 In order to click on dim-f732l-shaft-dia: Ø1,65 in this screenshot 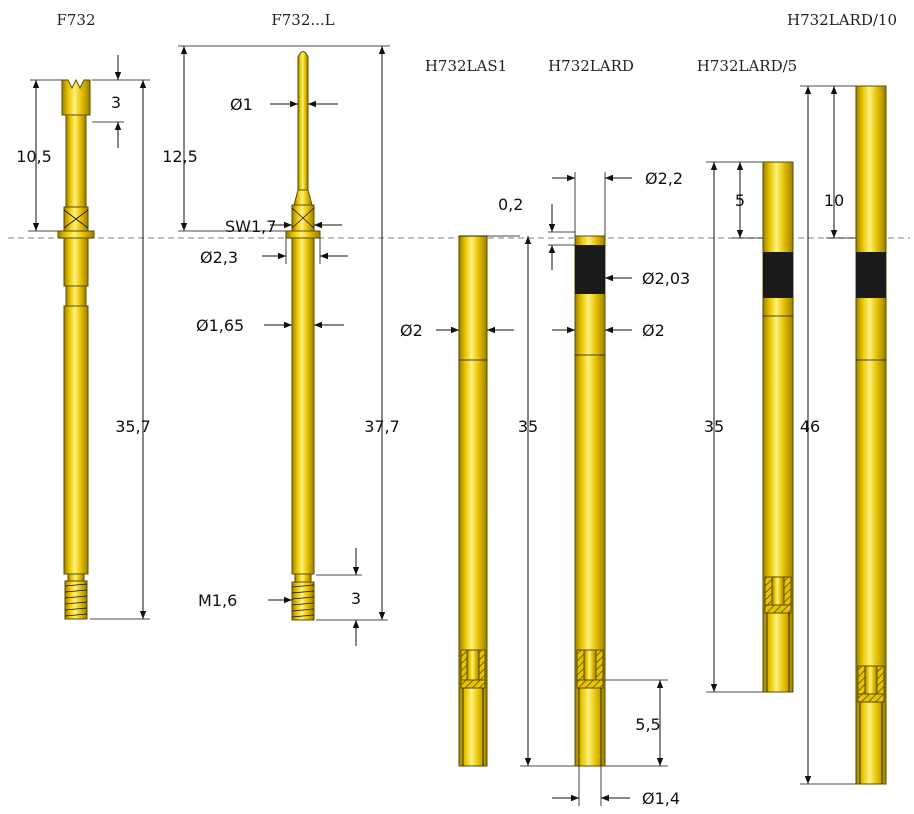, I will do `click(220, 325)`.